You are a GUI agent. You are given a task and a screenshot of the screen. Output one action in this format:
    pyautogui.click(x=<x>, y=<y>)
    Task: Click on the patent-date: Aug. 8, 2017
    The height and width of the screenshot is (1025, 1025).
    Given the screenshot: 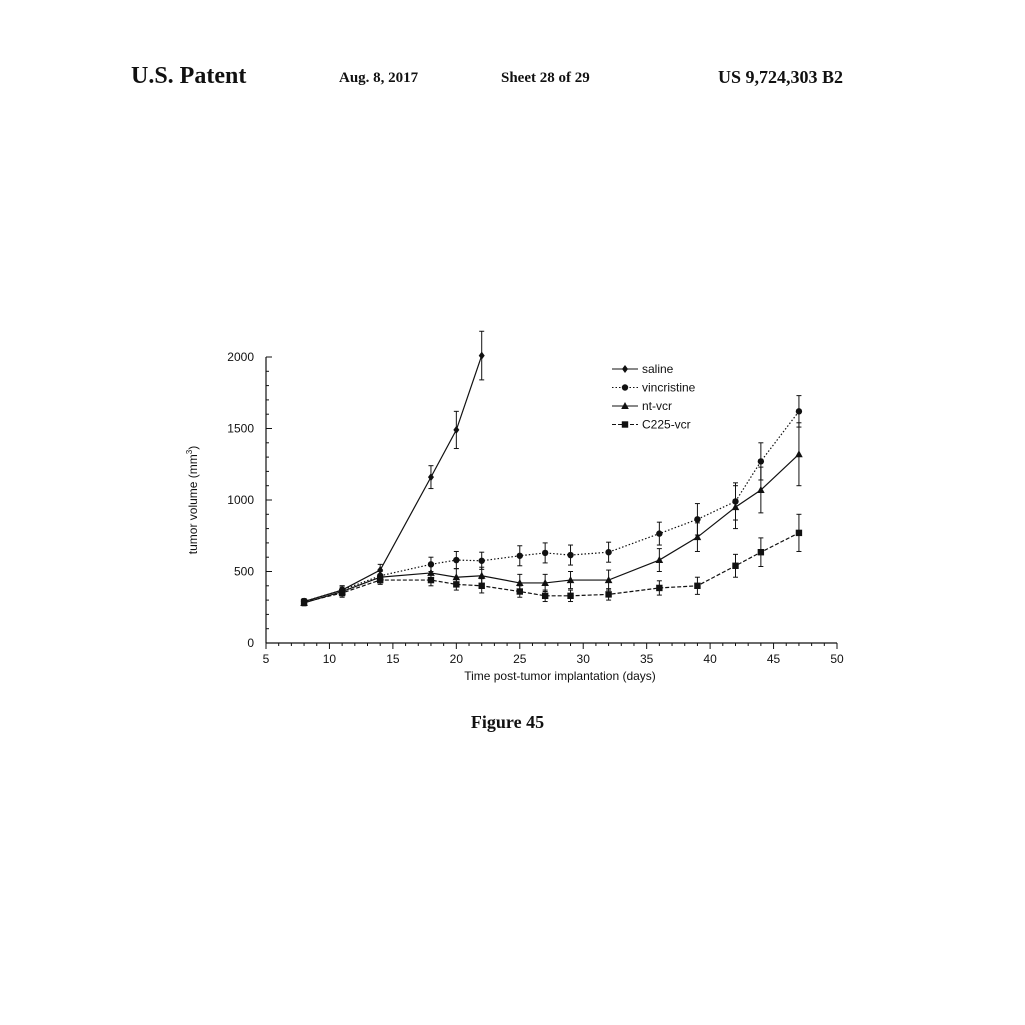 What is the action you would take?
    pyautogui.click(x=379, y=78)
    